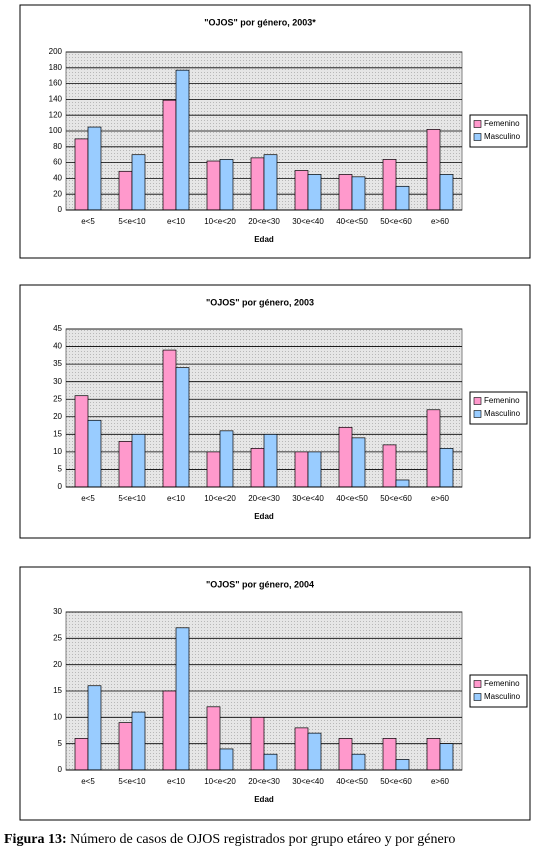  Describe the element at coordinates (260, 584) in the screenshot. I see `chart-title: "OJOS" por género, 2004` at that location.